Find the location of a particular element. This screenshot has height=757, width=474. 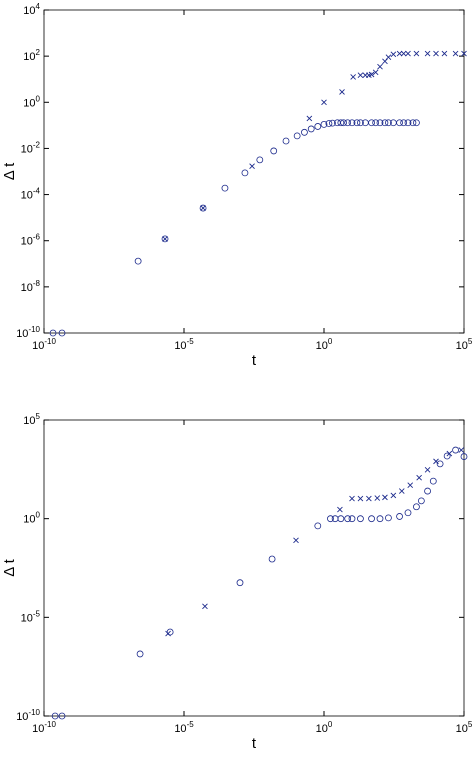

tick-exponent: -6 is located at coordinates (37, 237).